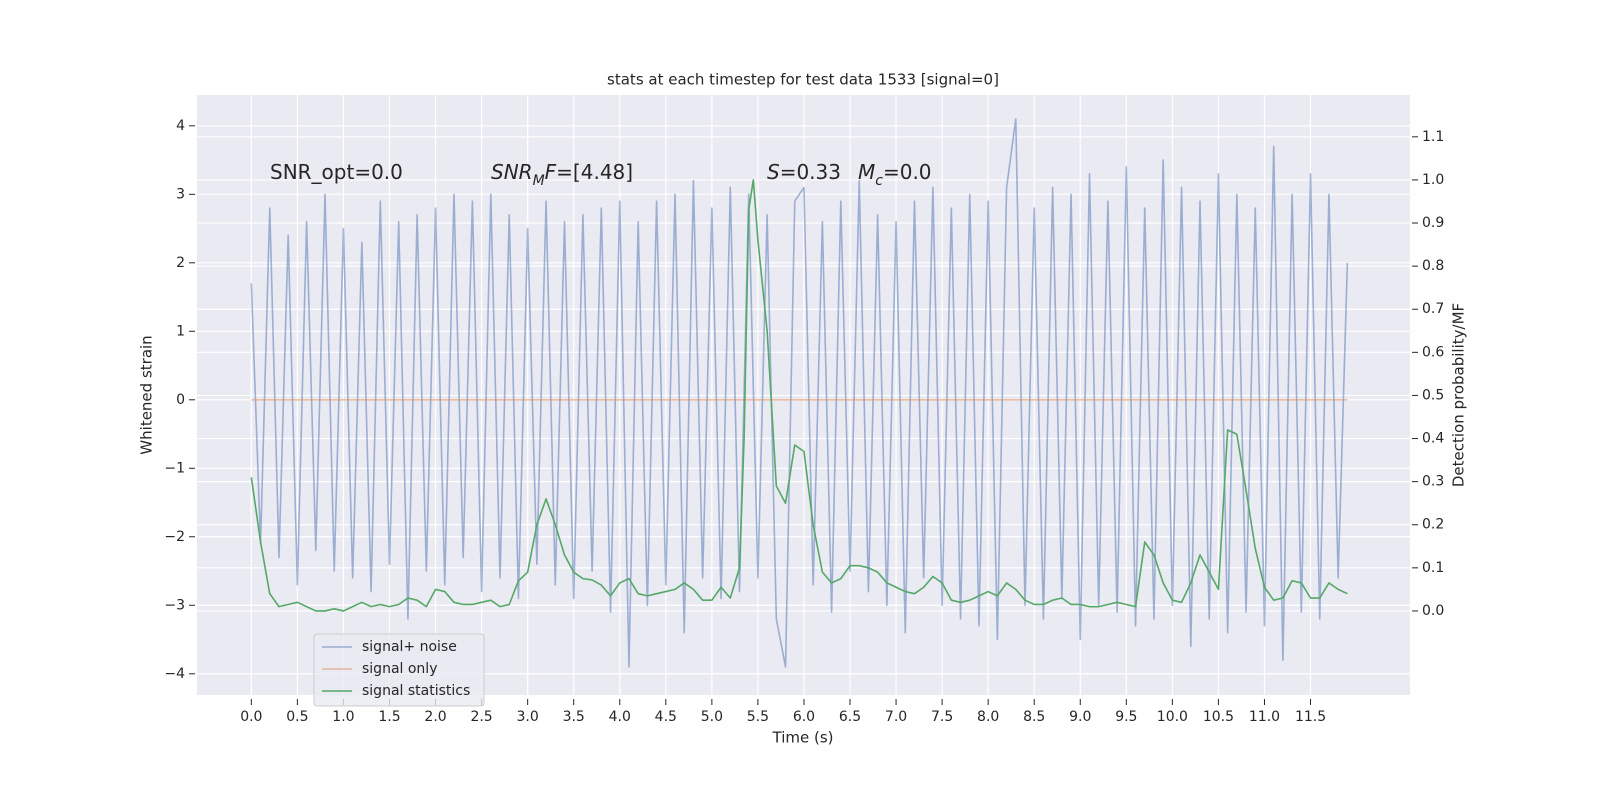 This screenshot has width=1600, height=800. What do you see at coordinates (1126, 717) in the screenshot?
I see `x-tick-label: 9.5` at bounding box center [1126, 717].